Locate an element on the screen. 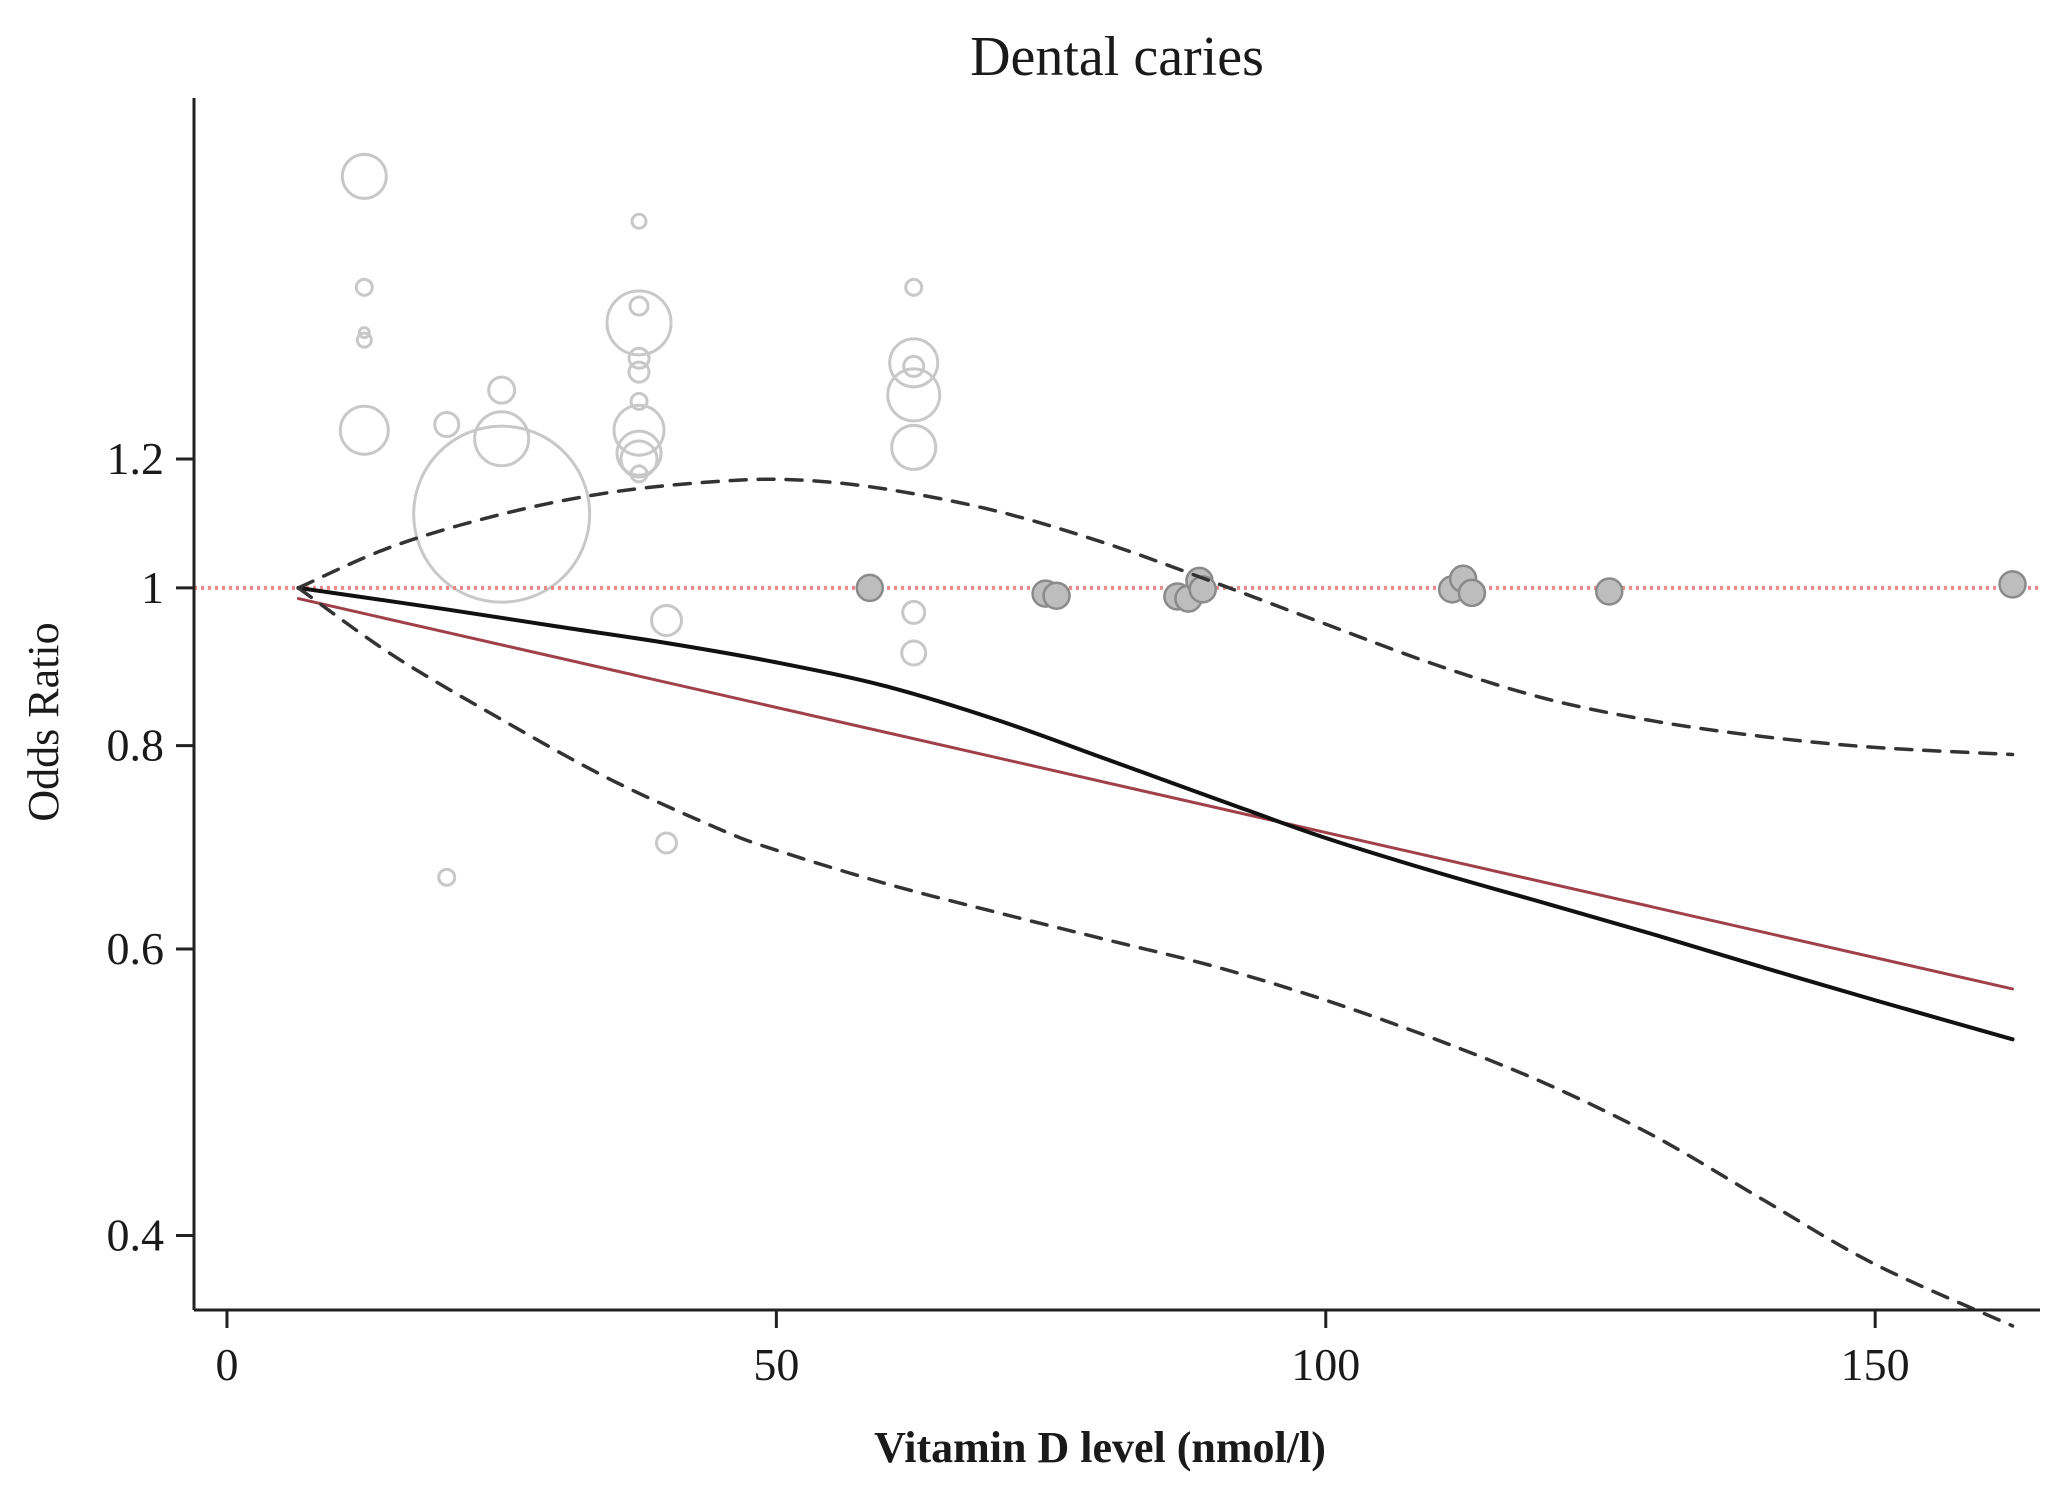 The height and width of the screenshot is (1487, 2067). y-tick-label: 1.2 is located at coordinates (136, 458).